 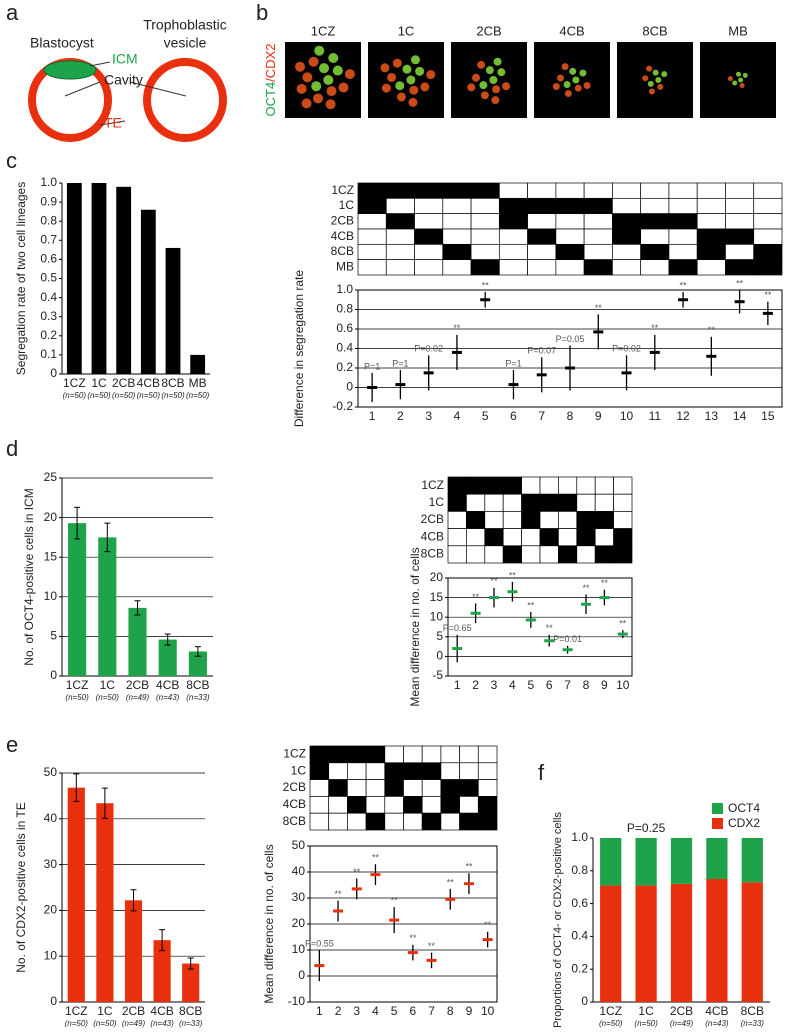 What do you see at coordinates (299, 845) in the screenshot?
I see `y-tick-label: 50` at bounding box center [299, 845].